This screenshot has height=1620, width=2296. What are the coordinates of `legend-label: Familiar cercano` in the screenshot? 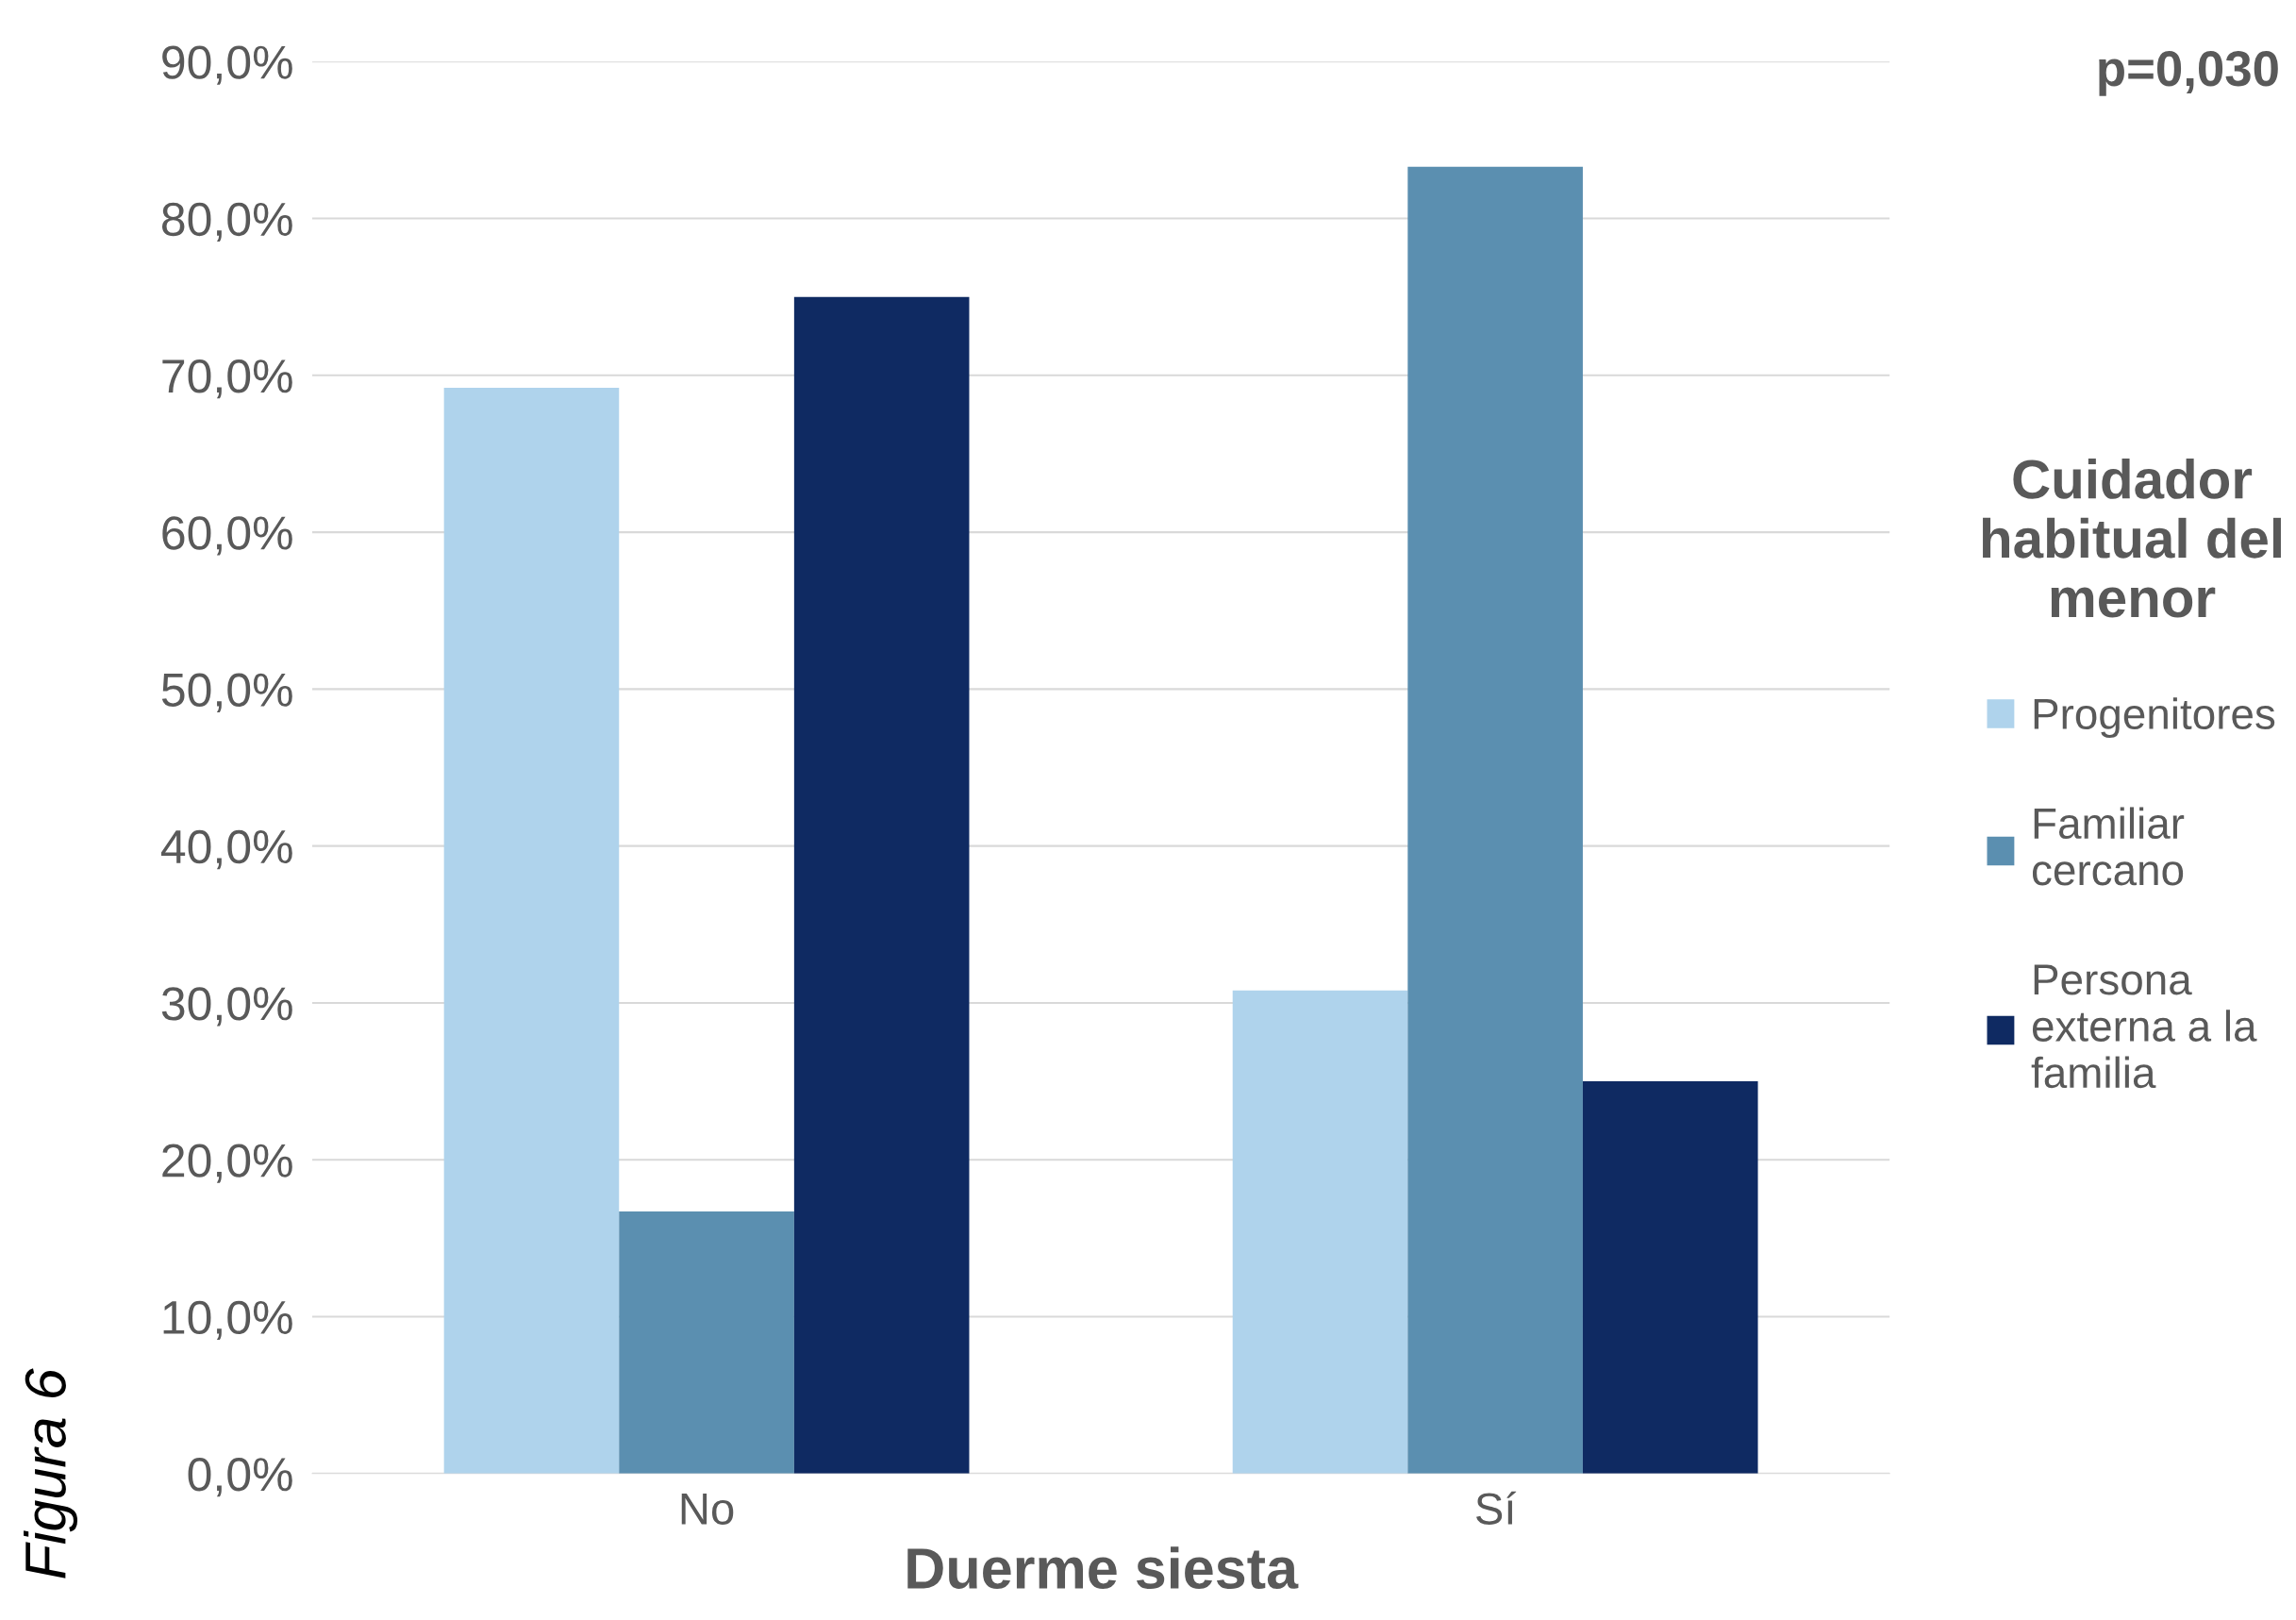 It's located at (2108, 846).